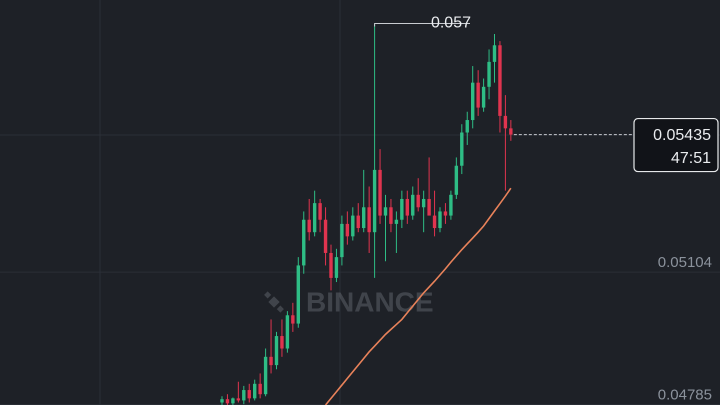 The image size is (720, 405). Describe the element at coordinates (422, 25) in the screenshot. I see `high-leader` at that location.